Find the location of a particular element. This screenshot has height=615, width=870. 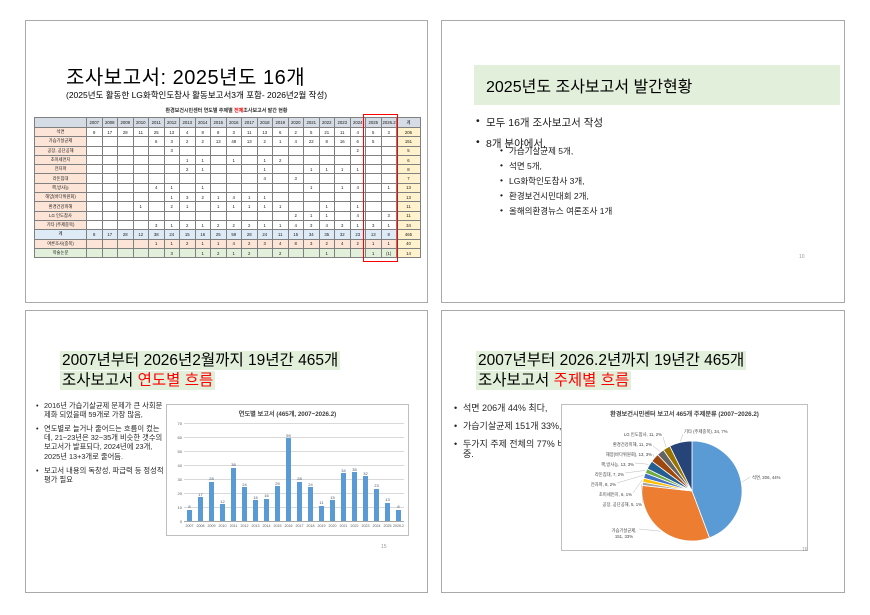

slide4-page-number: 16 is located at coordinates (805, 550).